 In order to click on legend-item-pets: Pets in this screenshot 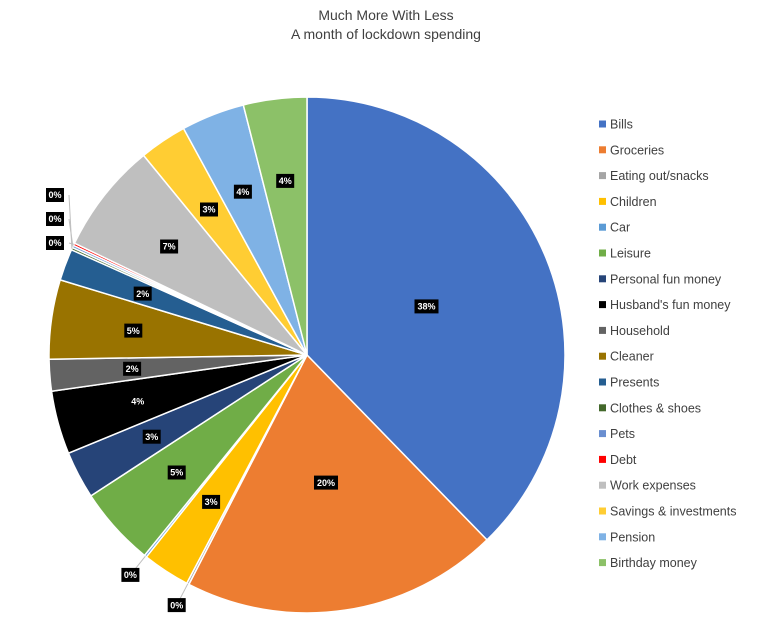, I will do `click(617, 434)`.